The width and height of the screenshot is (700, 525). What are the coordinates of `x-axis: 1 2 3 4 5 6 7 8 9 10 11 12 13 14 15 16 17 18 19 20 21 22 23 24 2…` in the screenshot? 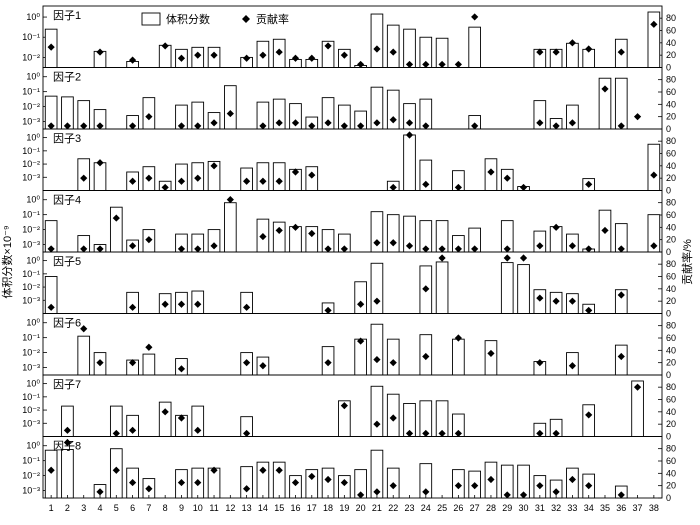 It's located at (354, 504).